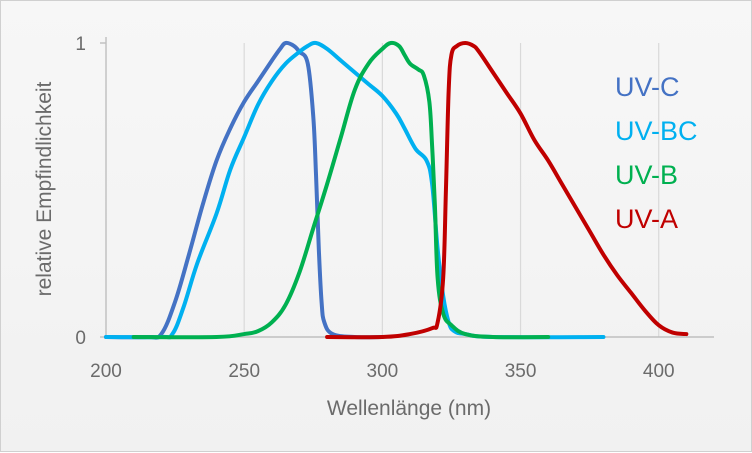 The image size is (752, 453). I want to click on x-tick-label: 200, so click(106, 371).